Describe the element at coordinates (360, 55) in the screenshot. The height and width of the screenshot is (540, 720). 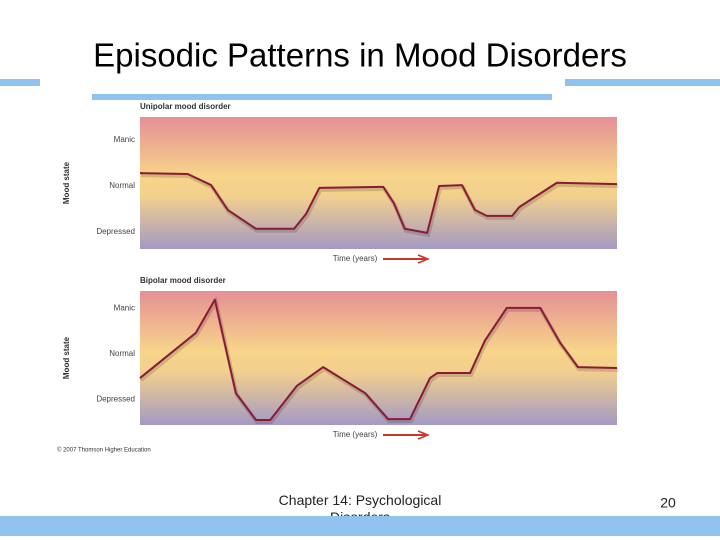
I see `slide-title: Episodic Patterns in Mood Disorders` at that location.